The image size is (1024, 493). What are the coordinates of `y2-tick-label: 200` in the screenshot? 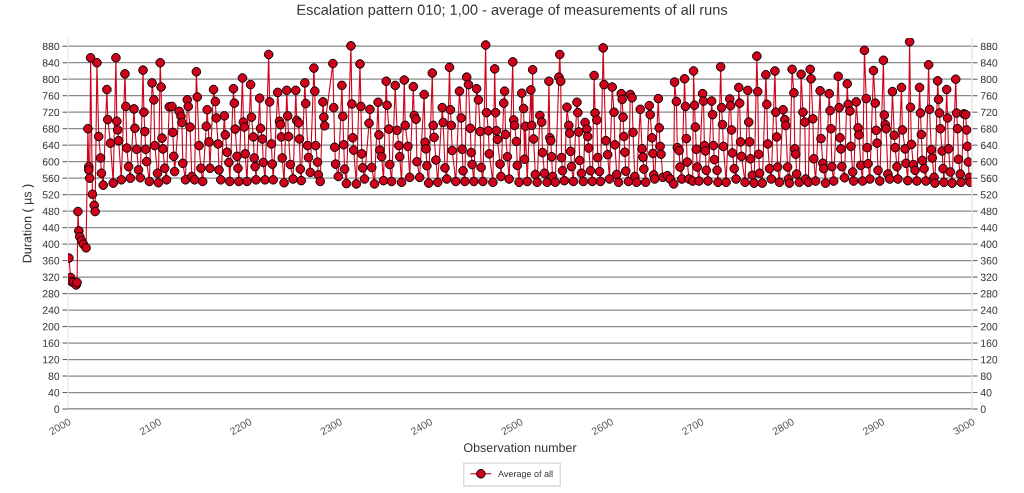 It's located at (989, 327).